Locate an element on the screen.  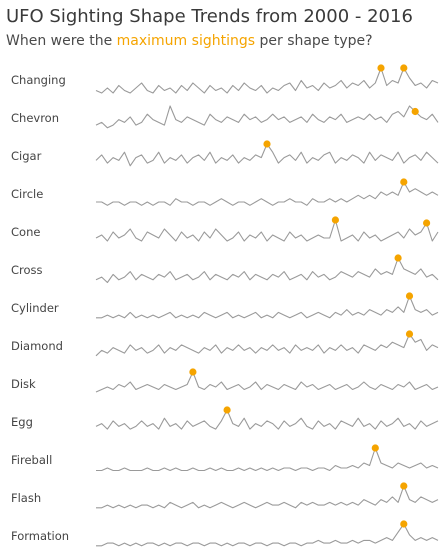
sparkline-row-diamond: Diamond is located at coordinates (225, 343).